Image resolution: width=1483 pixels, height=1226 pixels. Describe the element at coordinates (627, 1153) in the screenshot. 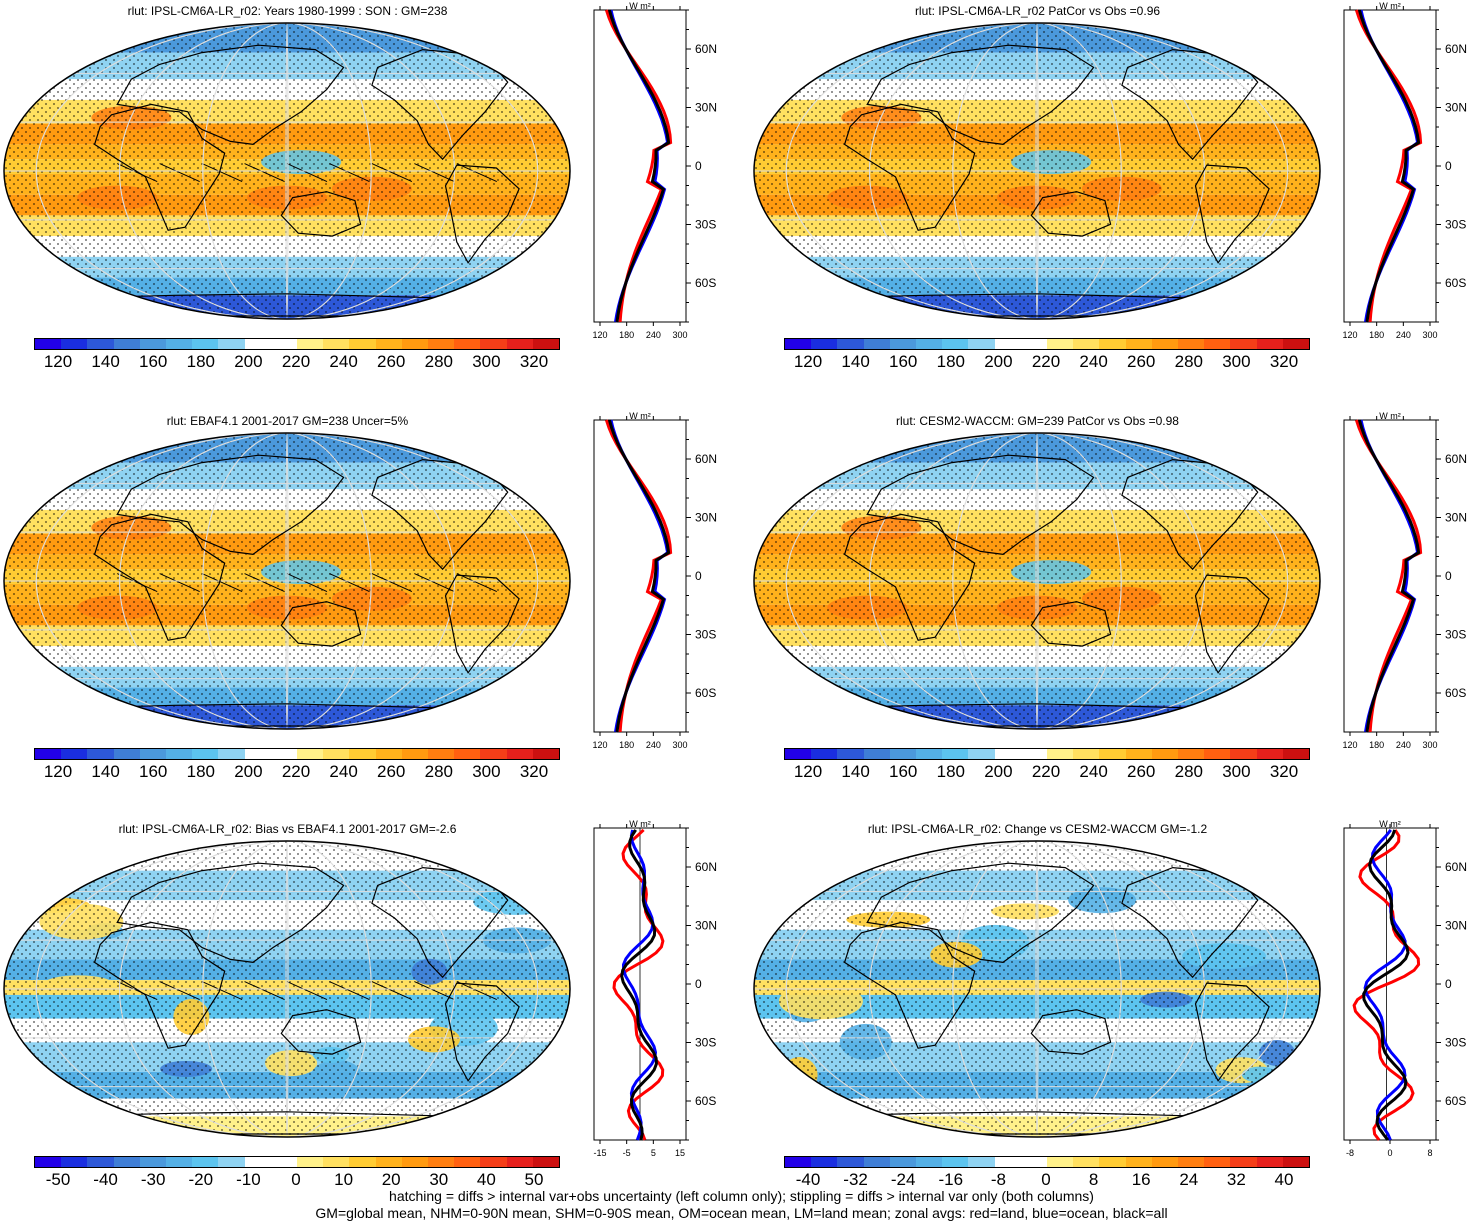

I see `value-tick-label: -5` at that location.